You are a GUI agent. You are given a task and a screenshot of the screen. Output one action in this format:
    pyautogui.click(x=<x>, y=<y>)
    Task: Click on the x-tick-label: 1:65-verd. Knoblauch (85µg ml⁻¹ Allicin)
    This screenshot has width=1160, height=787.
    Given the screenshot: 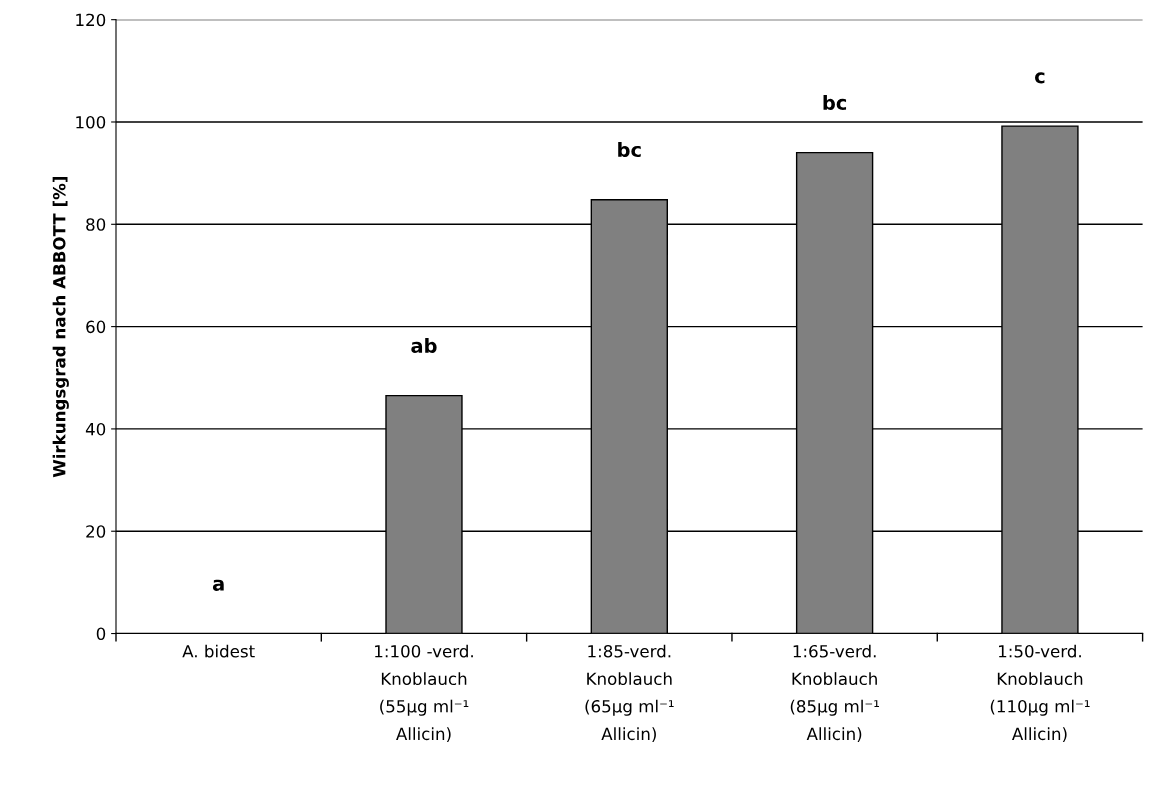 What is the action you would take?
    pyautogui.click(x=834, y=693)
    